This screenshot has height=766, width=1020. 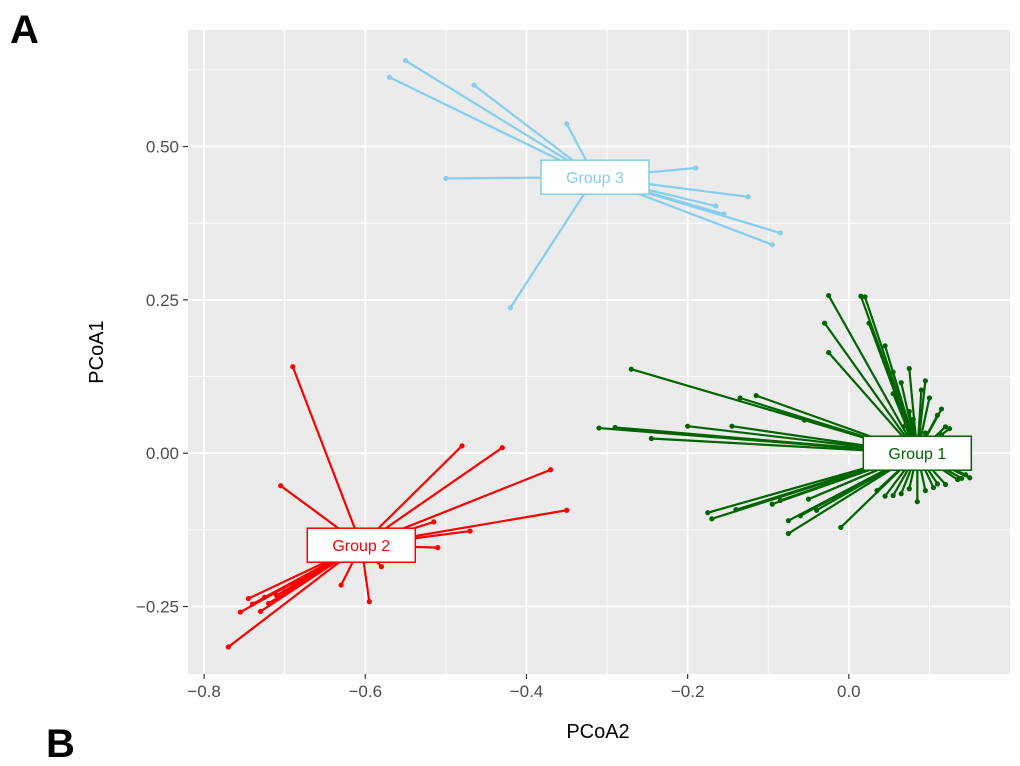 I want to click on group-label-text: Group 1, so click(x=917, y=454).